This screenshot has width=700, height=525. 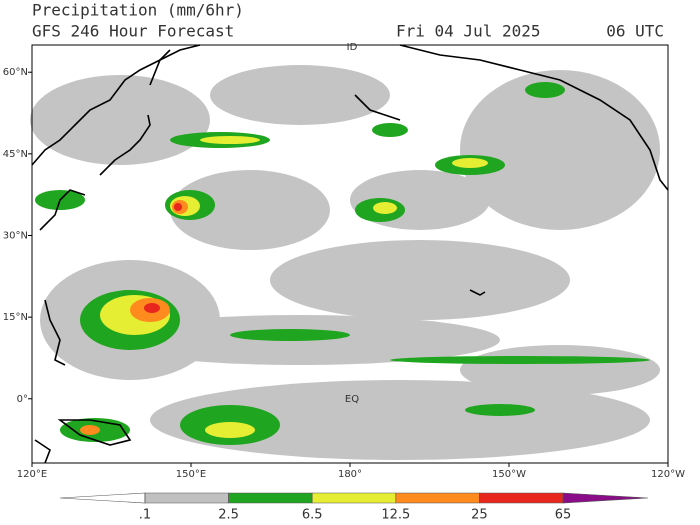 I want to click on colorbar-label: .1, so click(x=145, y=515).